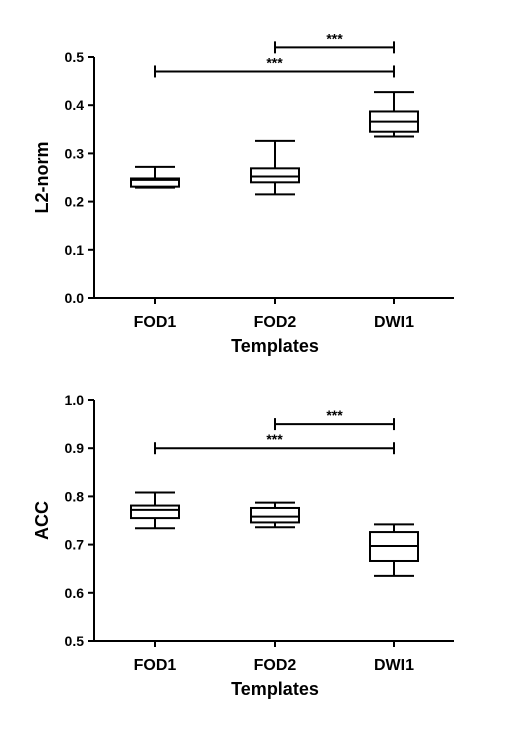 The image size is (524, 729). What do you see at coordinates (75, 593) in the screenshot?
I see `y-tick-label: 0.6` at bounding box center [75, 593].